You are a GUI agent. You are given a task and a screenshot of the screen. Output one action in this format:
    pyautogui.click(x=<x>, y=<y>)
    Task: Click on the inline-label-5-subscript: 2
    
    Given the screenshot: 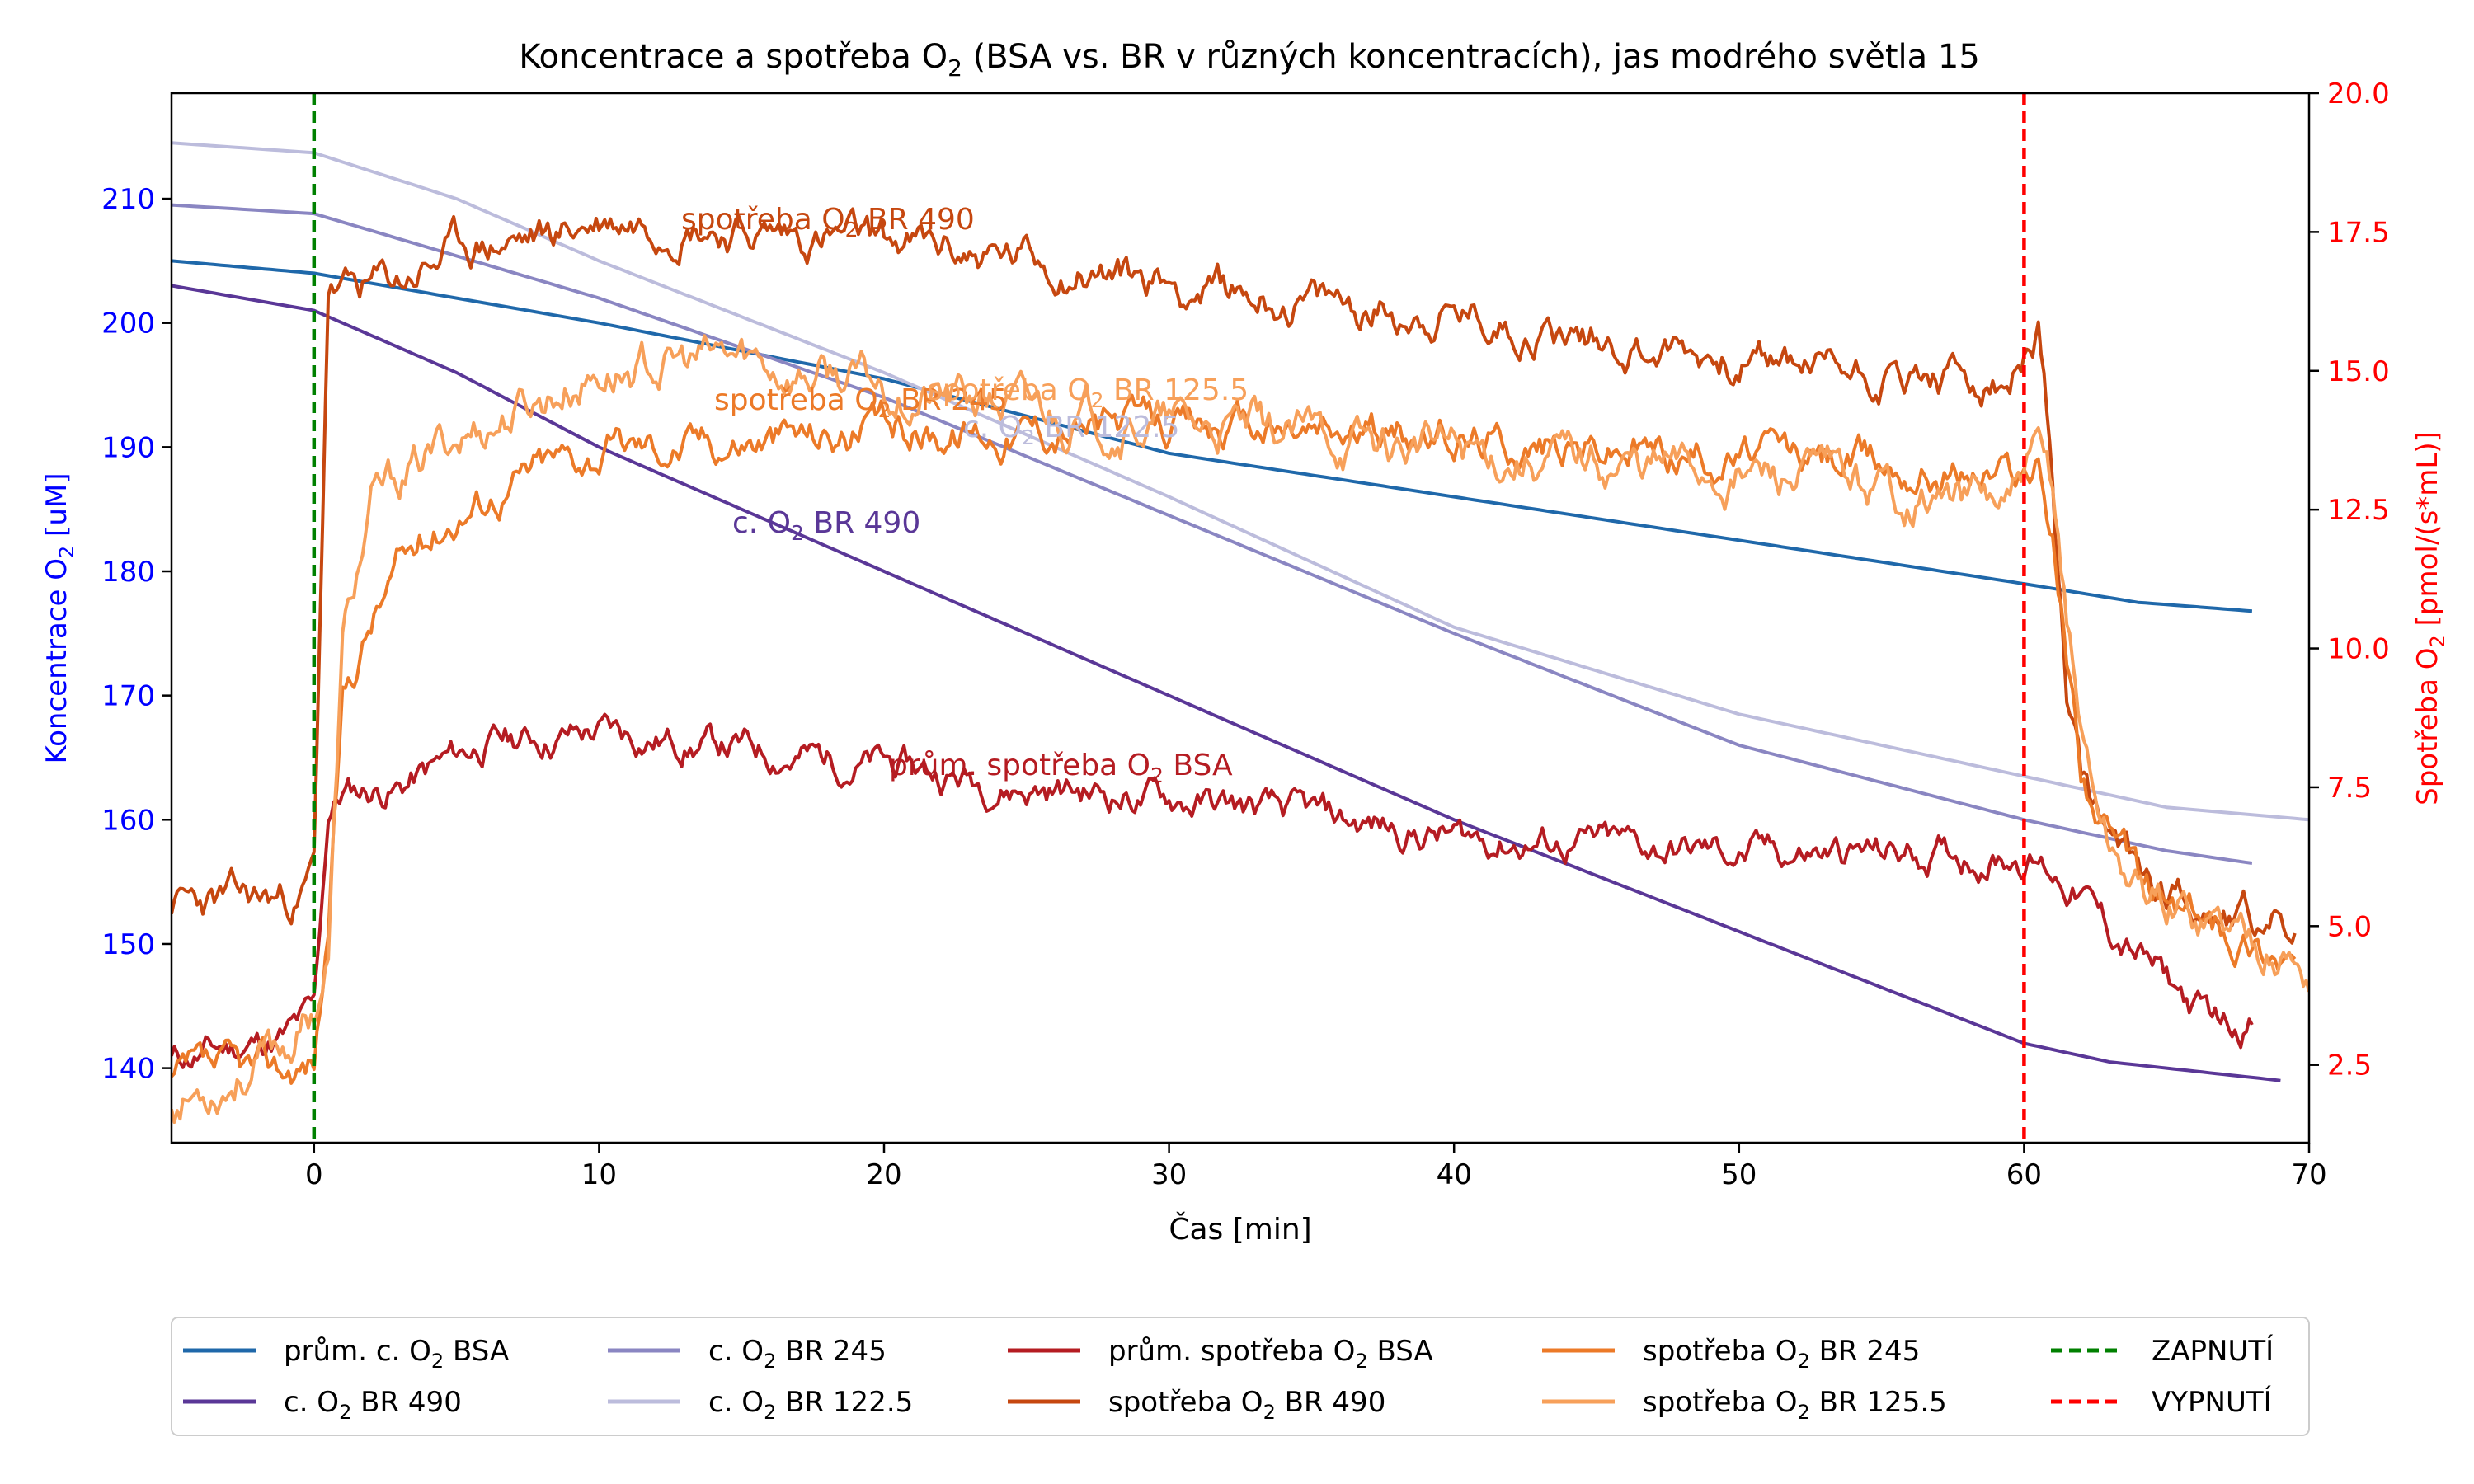 What is the action you would take?
    pyautogui.click(x=1157, y=775)
    